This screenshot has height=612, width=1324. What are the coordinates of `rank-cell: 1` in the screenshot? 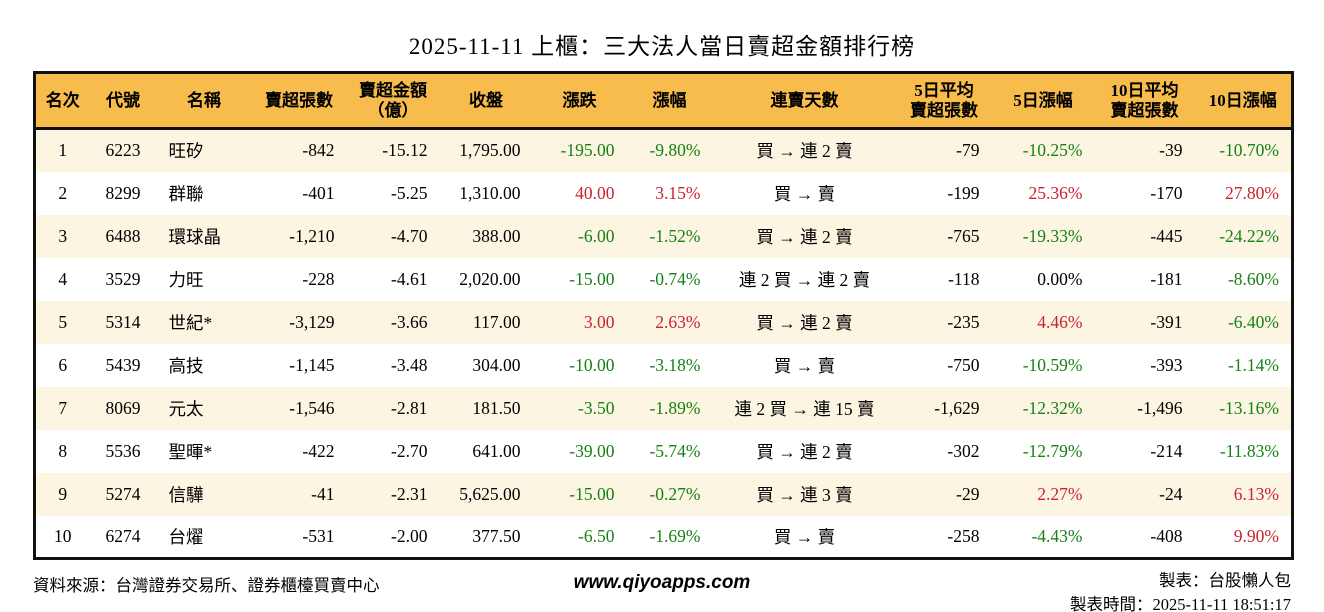 It's located at (63, 150).